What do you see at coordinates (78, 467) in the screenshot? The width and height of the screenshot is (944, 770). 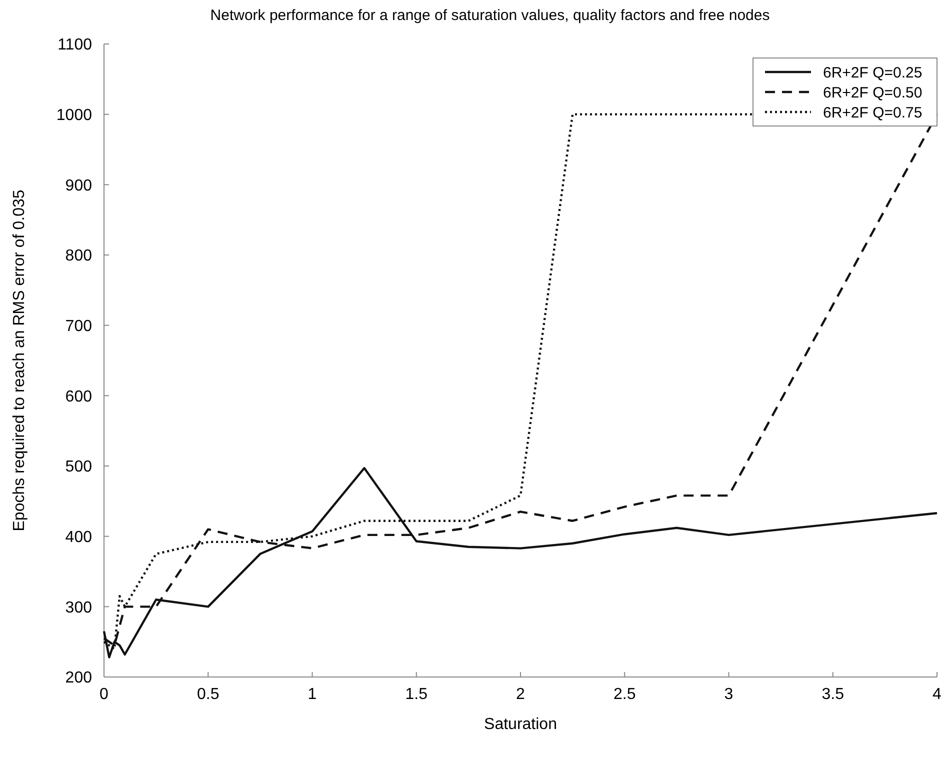 I see `y-tick-label: 500` at bounding box center [78, 467].